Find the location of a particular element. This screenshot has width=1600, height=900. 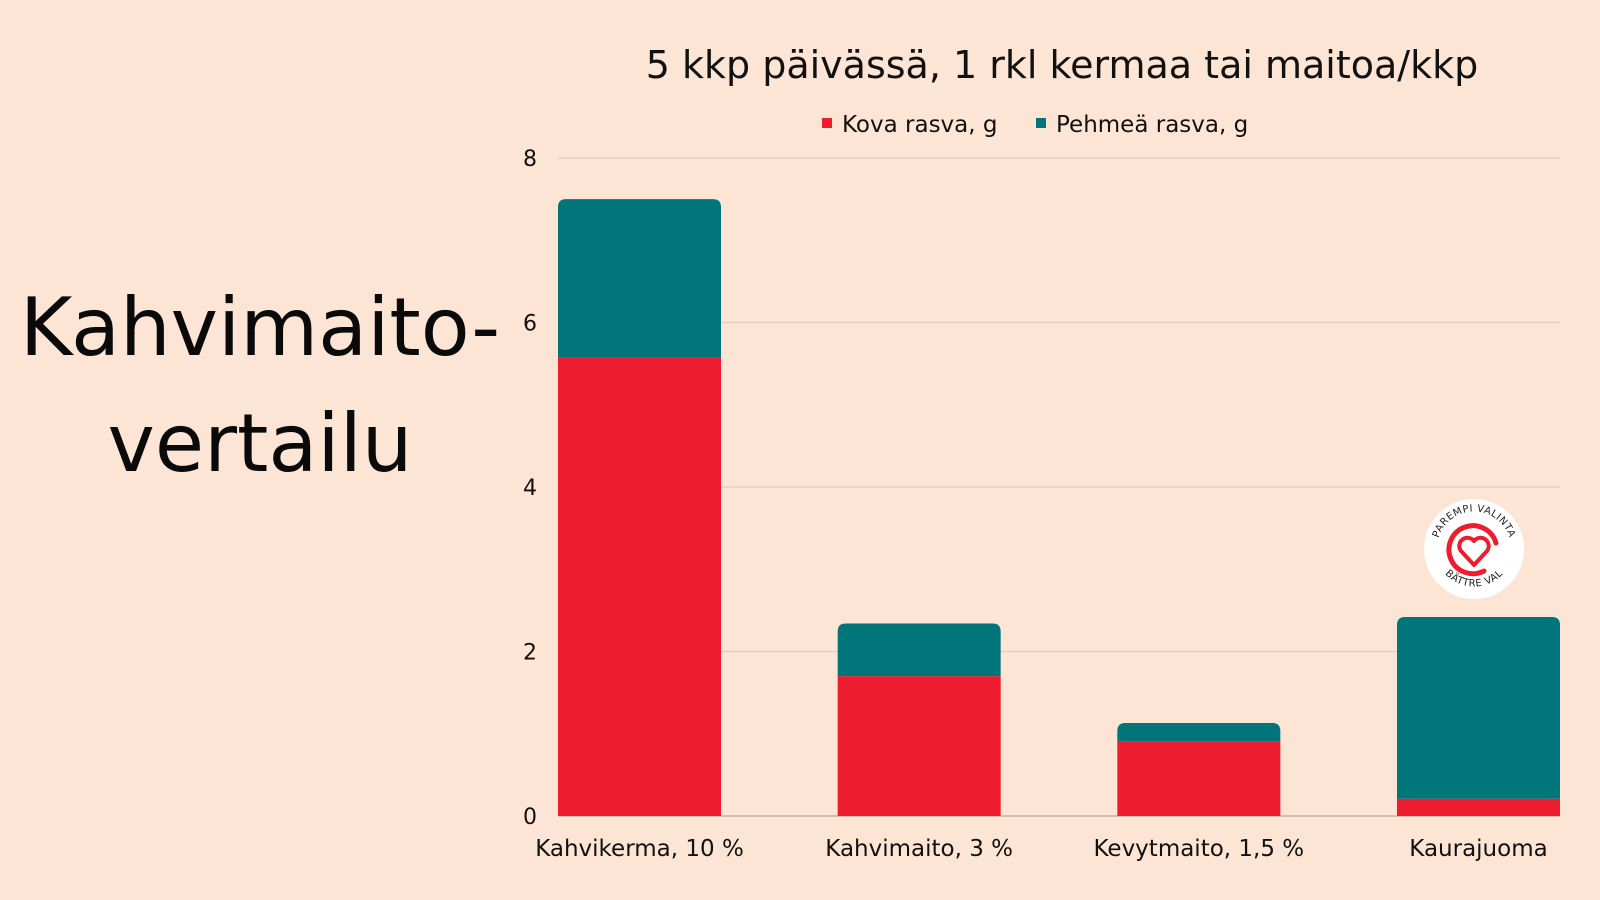

x-tick-label: Kahvimaito, 3 % is located at coordinates (919, 849).